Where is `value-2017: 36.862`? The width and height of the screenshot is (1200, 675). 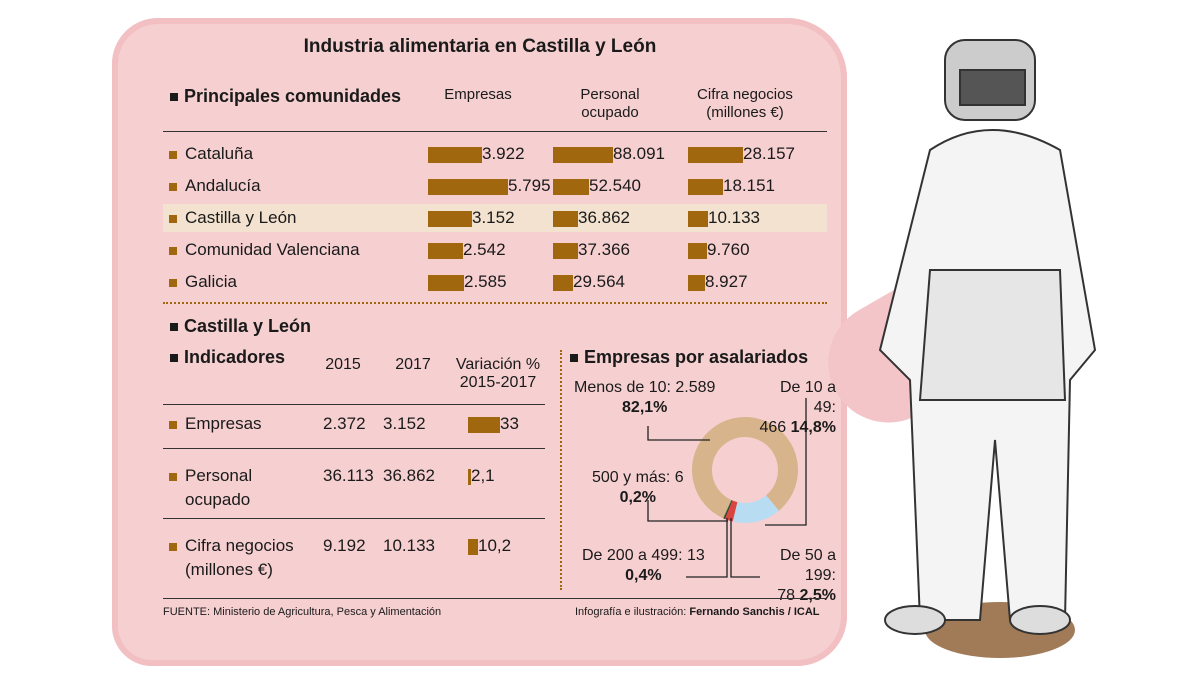 value-2017: 36.862 is located at coordinates (409, 475).